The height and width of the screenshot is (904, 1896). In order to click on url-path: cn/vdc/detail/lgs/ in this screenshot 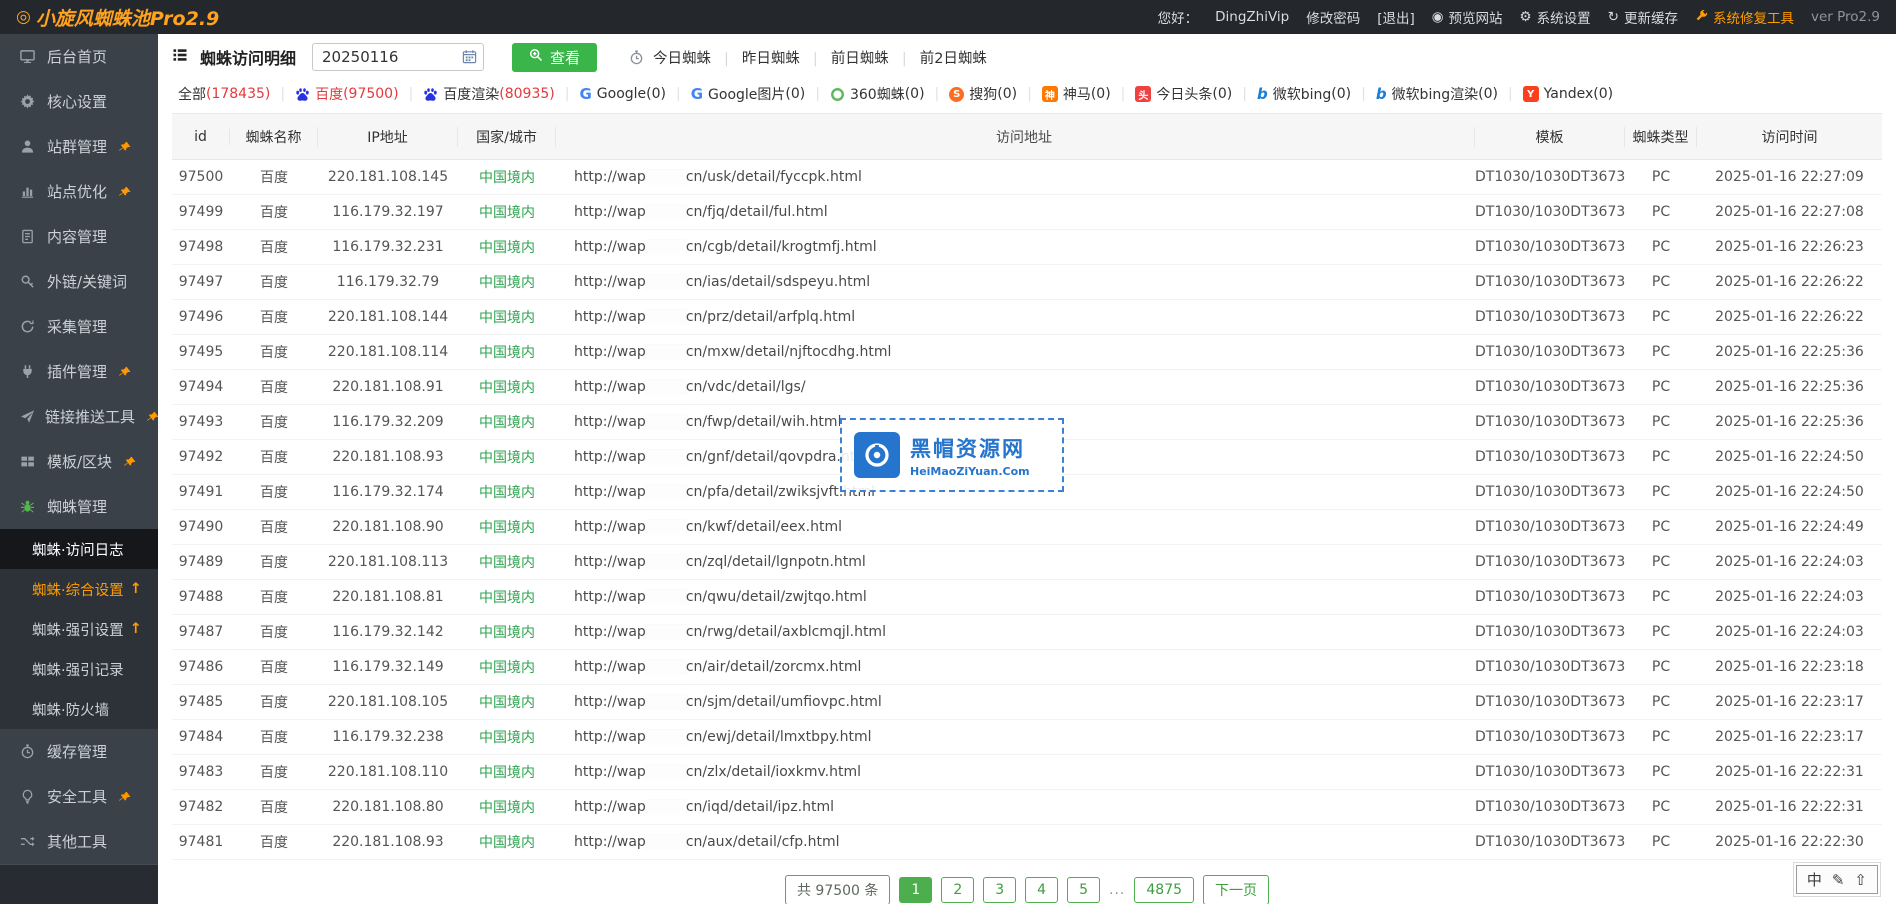, I will do `click(745, 387)`.